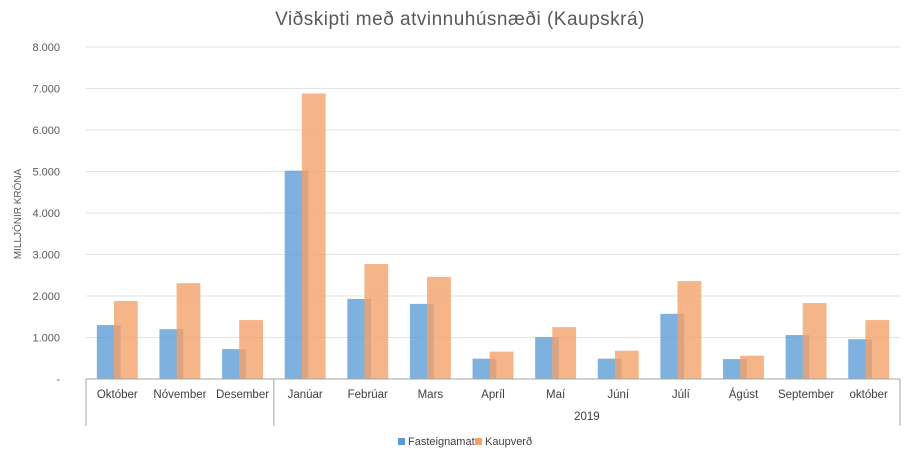 Image resolution: width=910 pixels, height=455 pixels. I want to click on y-axis-label: MILLJÓNIR KRÓNA, so click(17, 213).